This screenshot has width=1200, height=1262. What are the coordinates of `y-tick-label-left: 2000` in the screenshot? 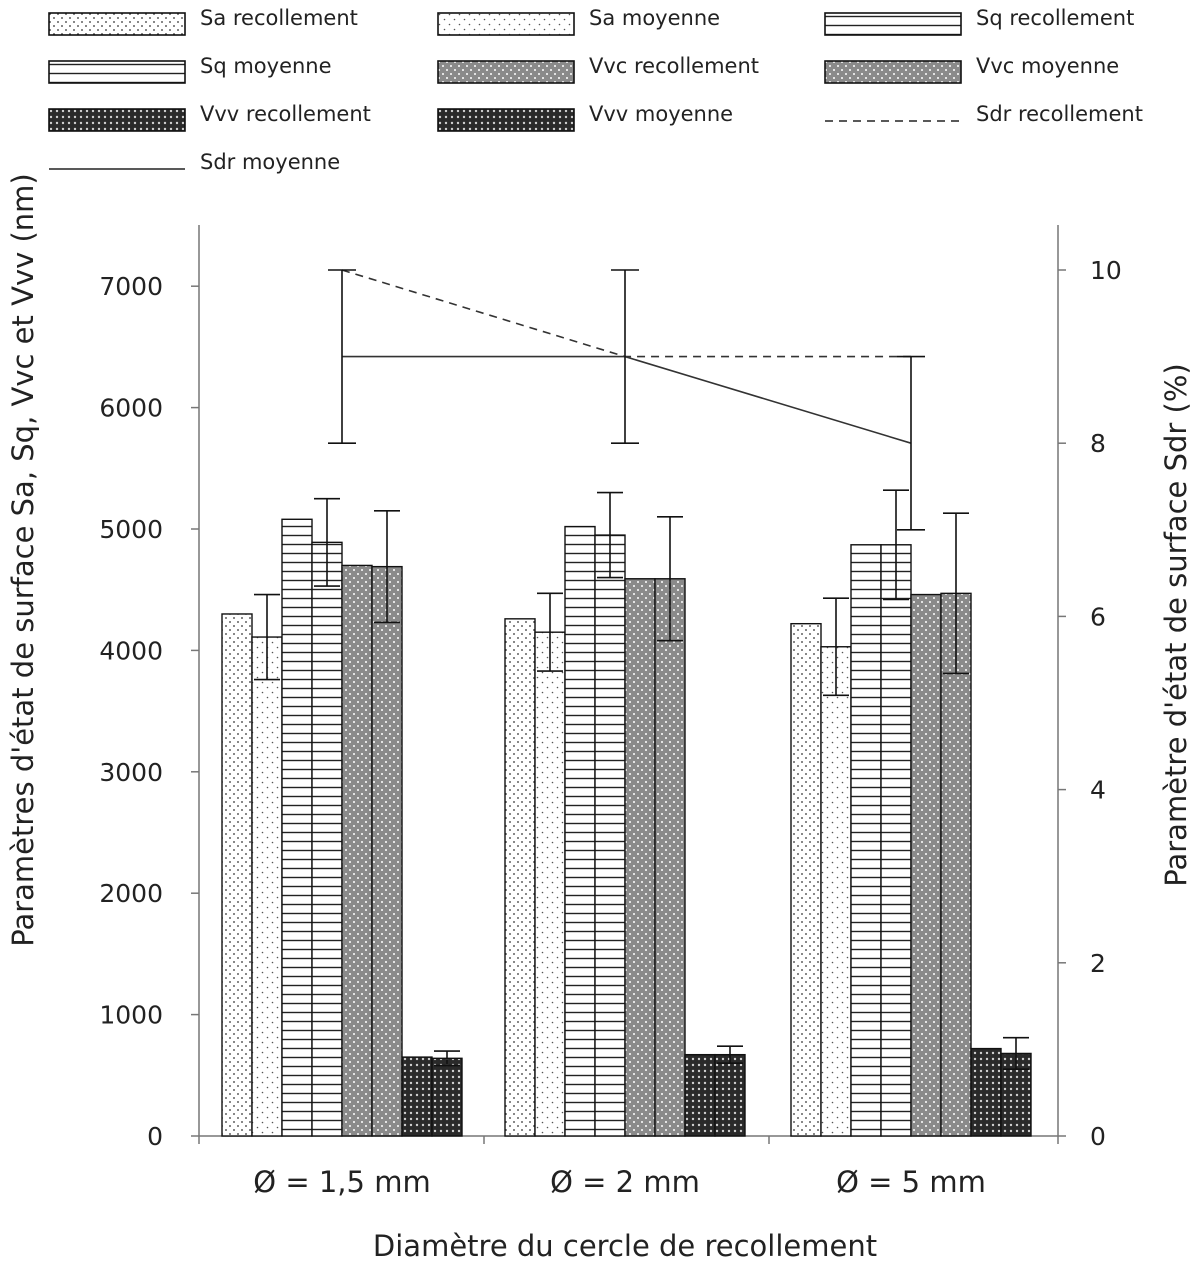 It's located at (131, 893).